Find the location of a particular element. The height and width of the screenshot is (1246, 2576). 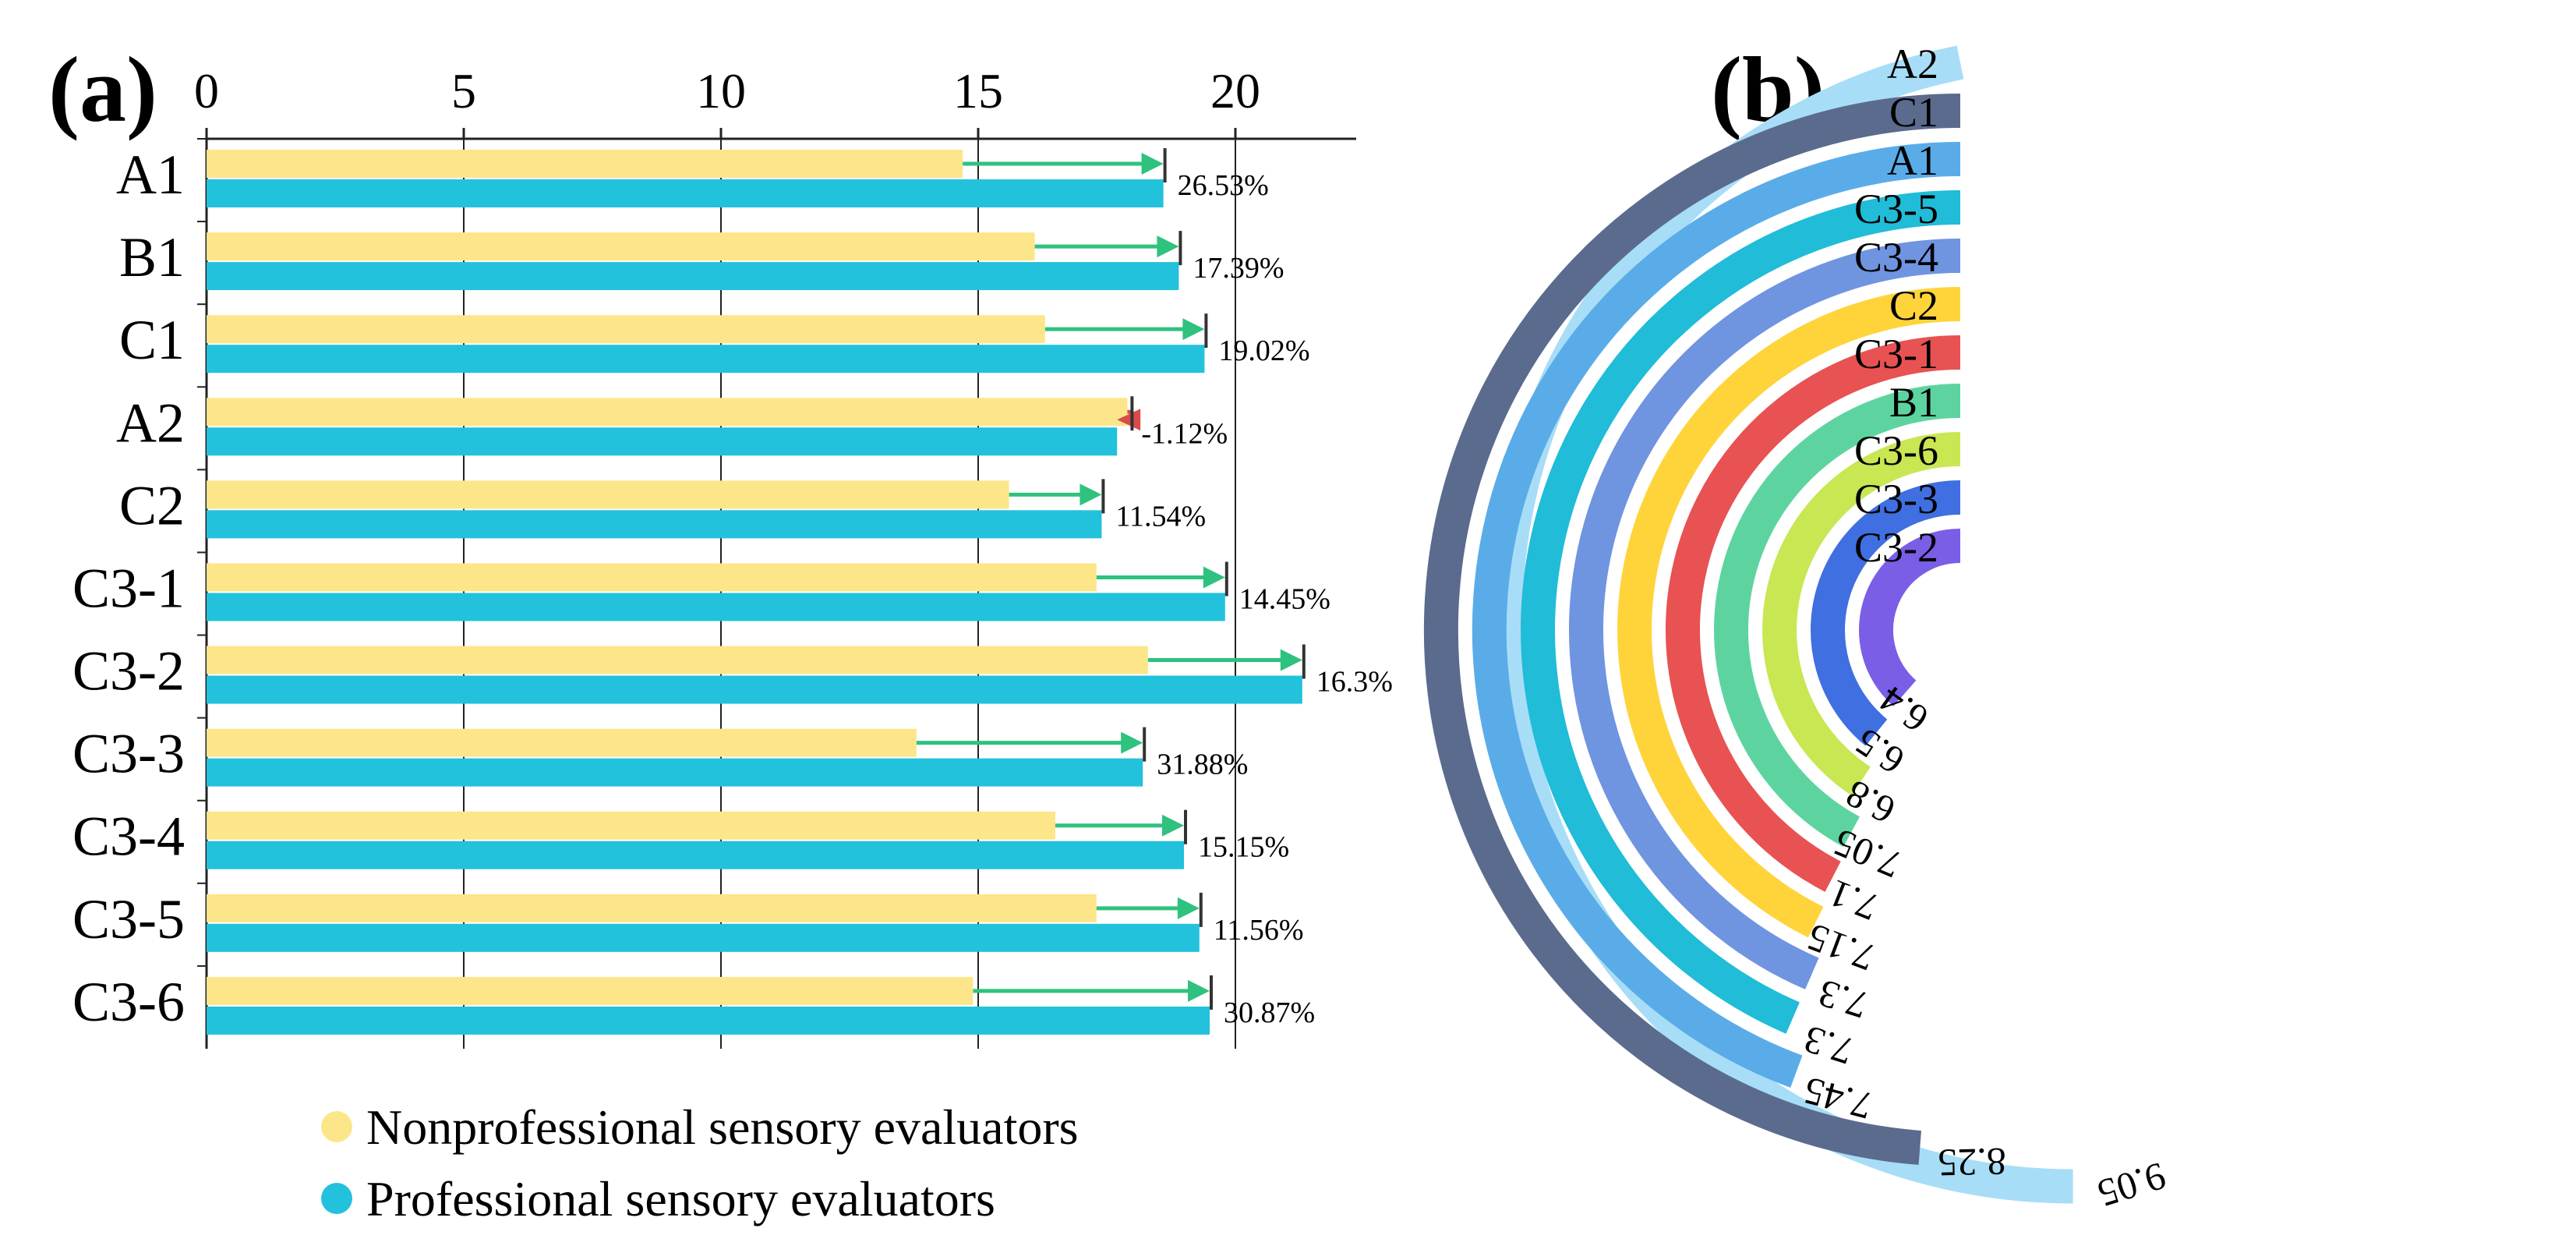

radial-category-label: C1 is located at coordinates (1913, 112).